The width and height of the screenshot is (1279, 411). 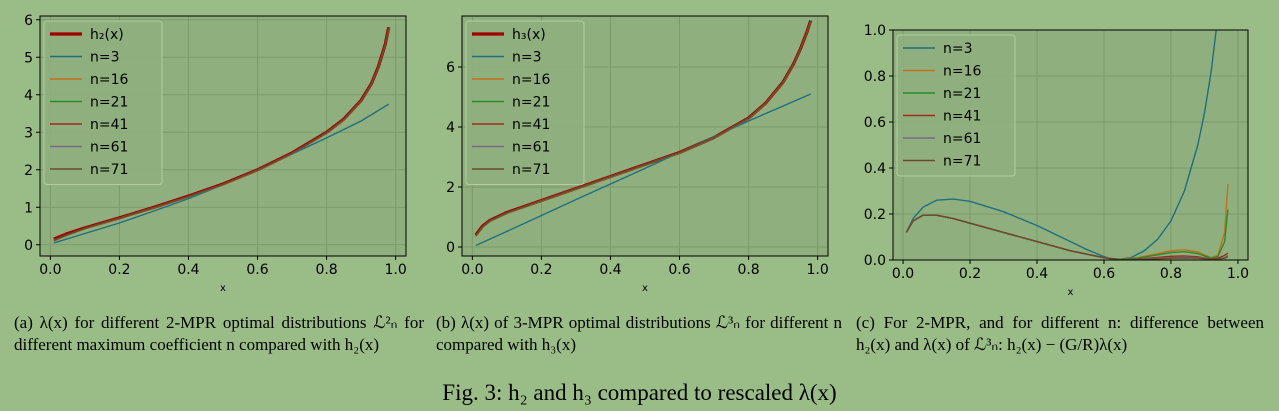 What do you see at coordinates (875, 77) in the screenshot?
I see `y-tick-label: 0.8` at bounding box center [875, 77].